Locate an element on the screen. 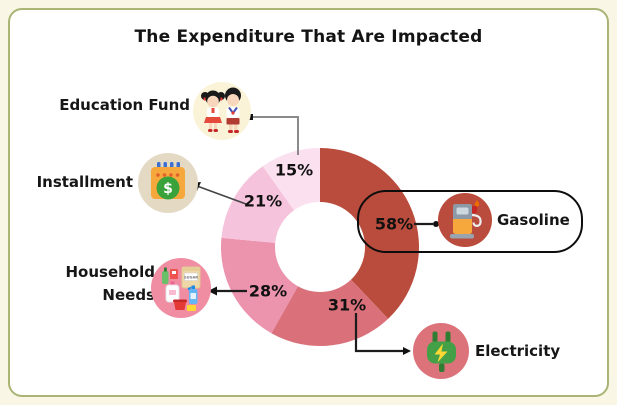  chart-title: The Expenditure That Are Impacted is located at coordinates (308, 37).